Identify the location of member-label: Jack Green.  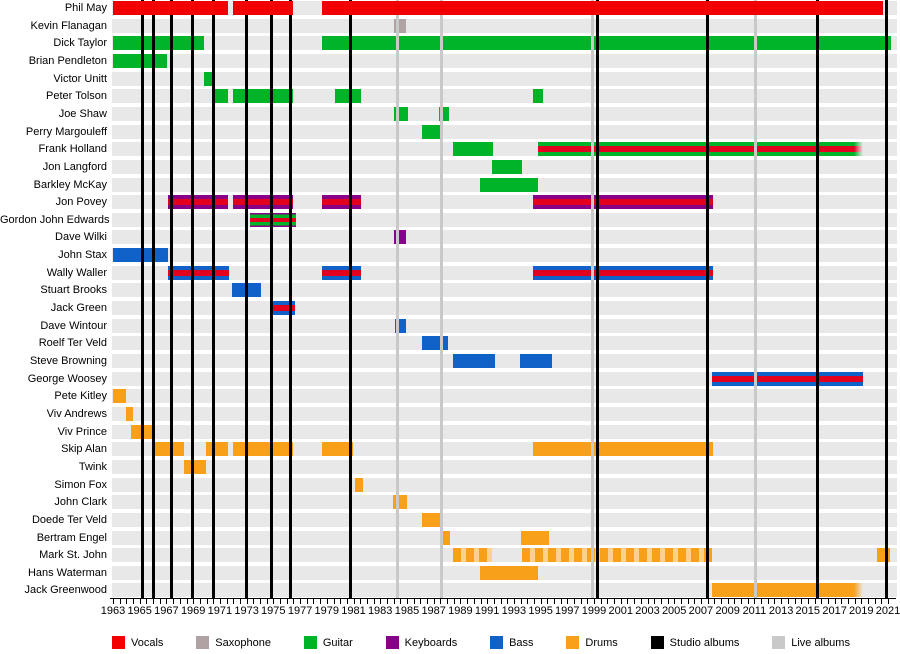
(78, 308).